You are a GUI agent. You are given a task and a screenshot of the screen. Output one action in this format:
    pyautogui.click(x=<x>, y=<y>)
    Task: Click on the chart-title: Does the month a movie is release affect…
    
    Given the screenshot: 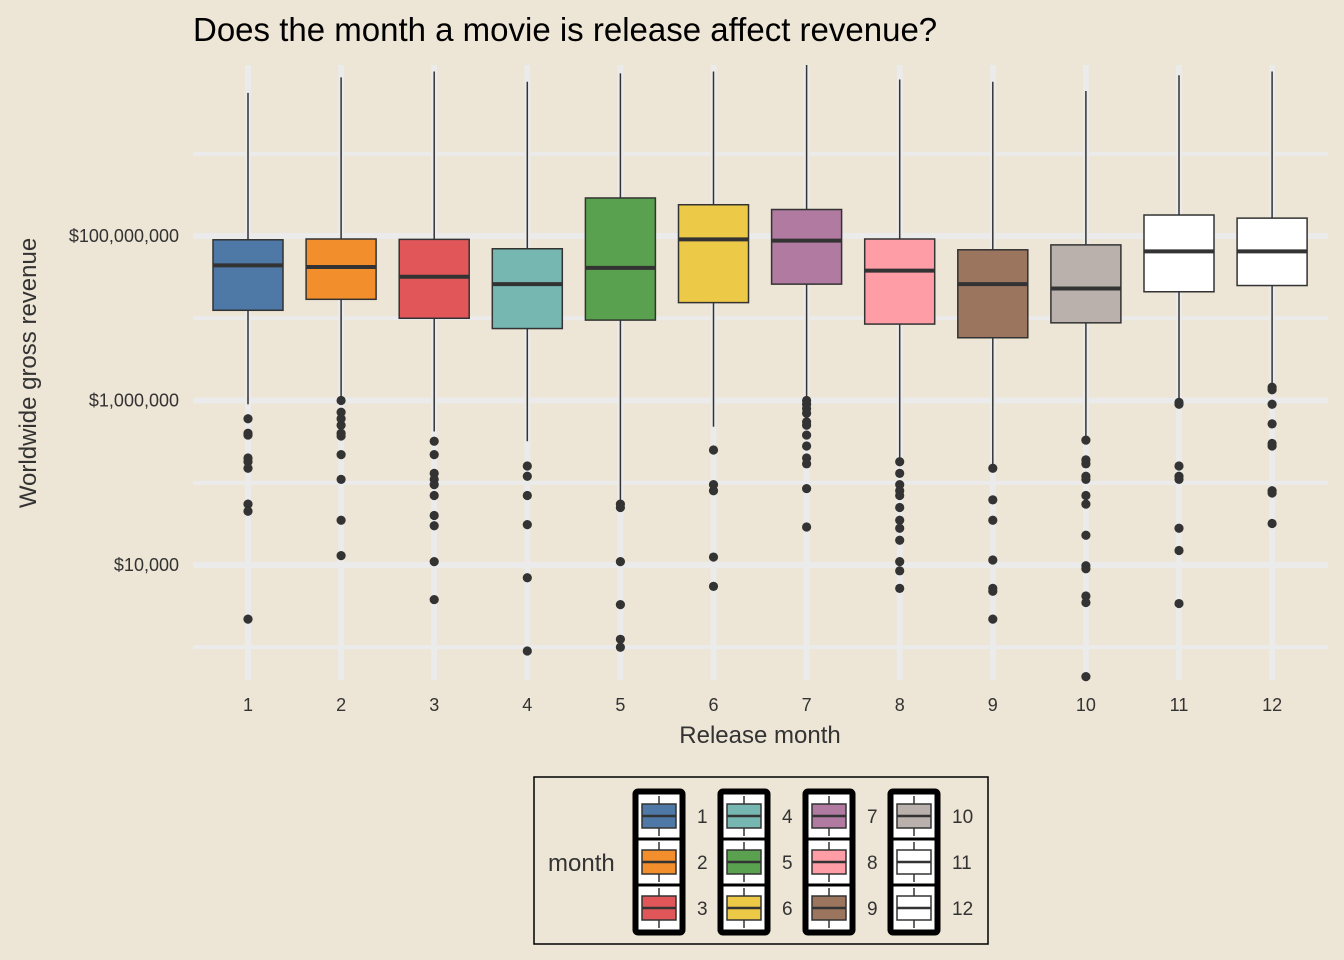 What is the action you would take?
    pyautogui.click(x=565, y=29)
    